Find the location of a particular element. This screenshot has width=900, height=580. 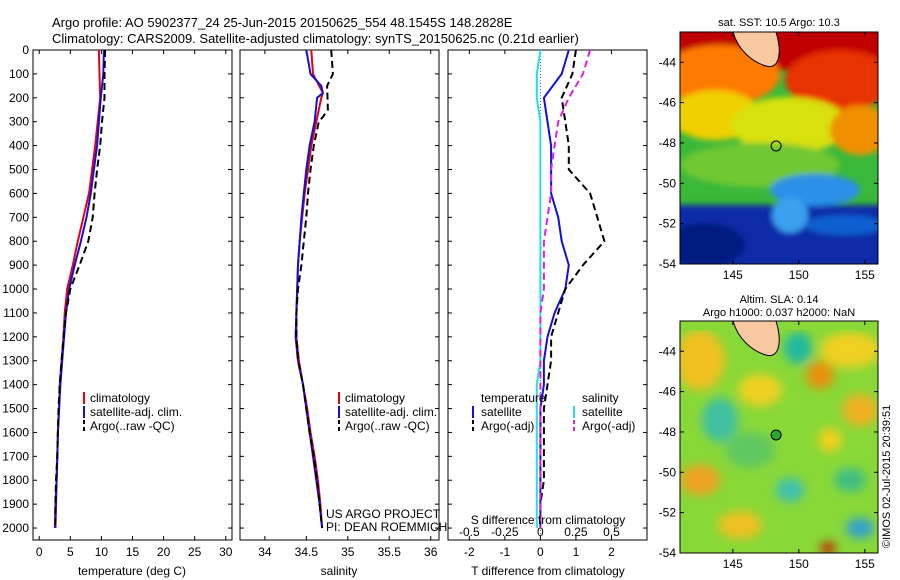

x-tick-label: 30 is located at coordinates (226, 552).